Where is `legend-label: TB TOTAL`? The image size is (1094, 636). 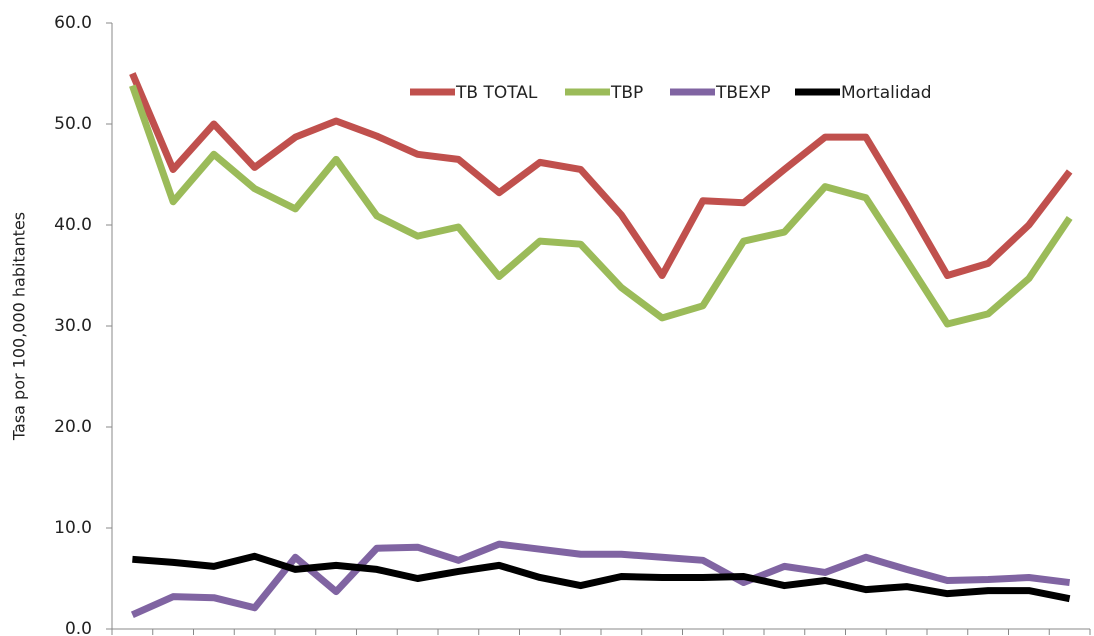 legend-label: TB TOTAL is located at coordinates (496, 93).